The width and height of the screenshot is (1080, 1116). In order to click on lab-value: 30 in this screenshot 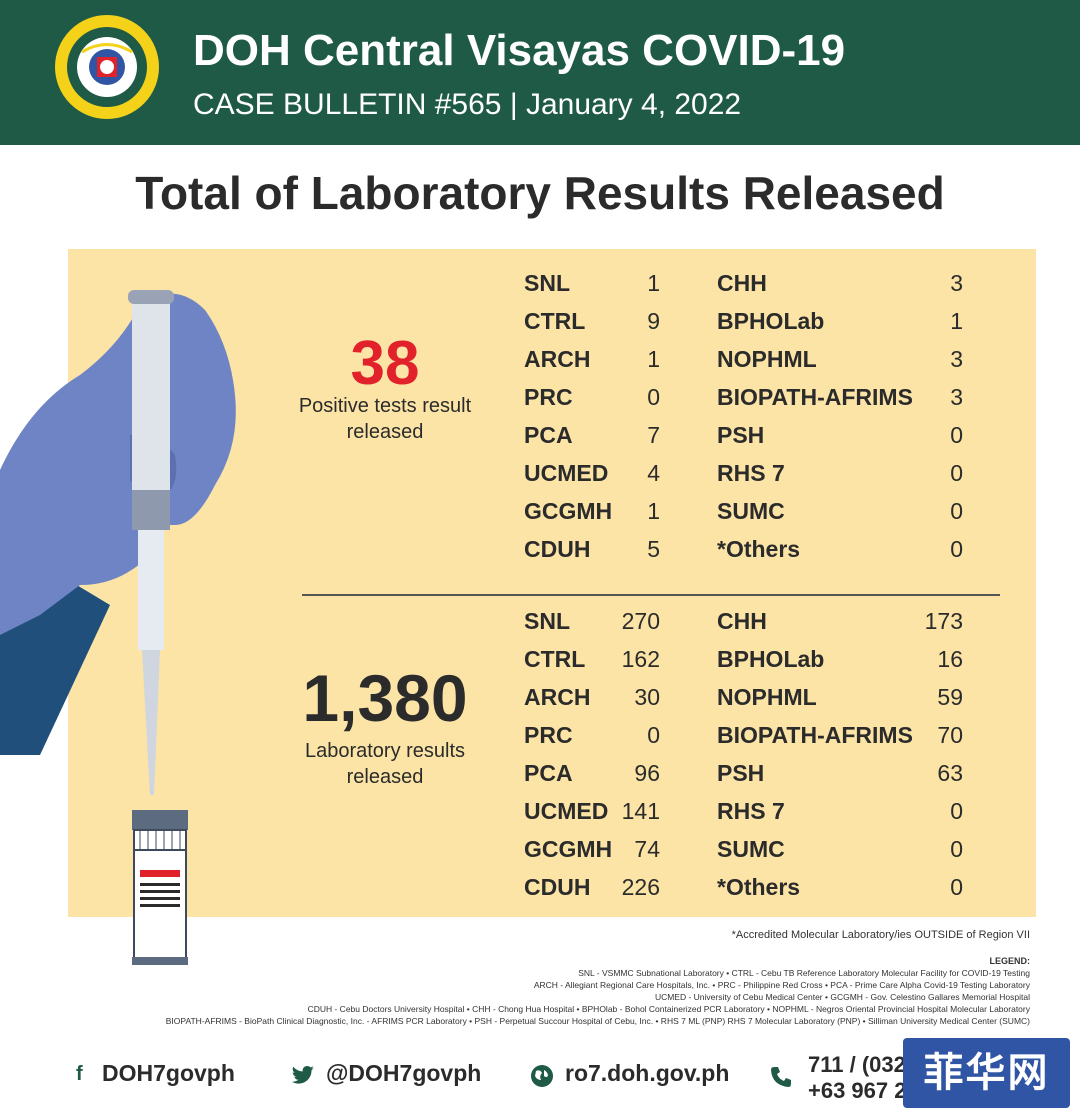, I will do `click(647, 697)`.